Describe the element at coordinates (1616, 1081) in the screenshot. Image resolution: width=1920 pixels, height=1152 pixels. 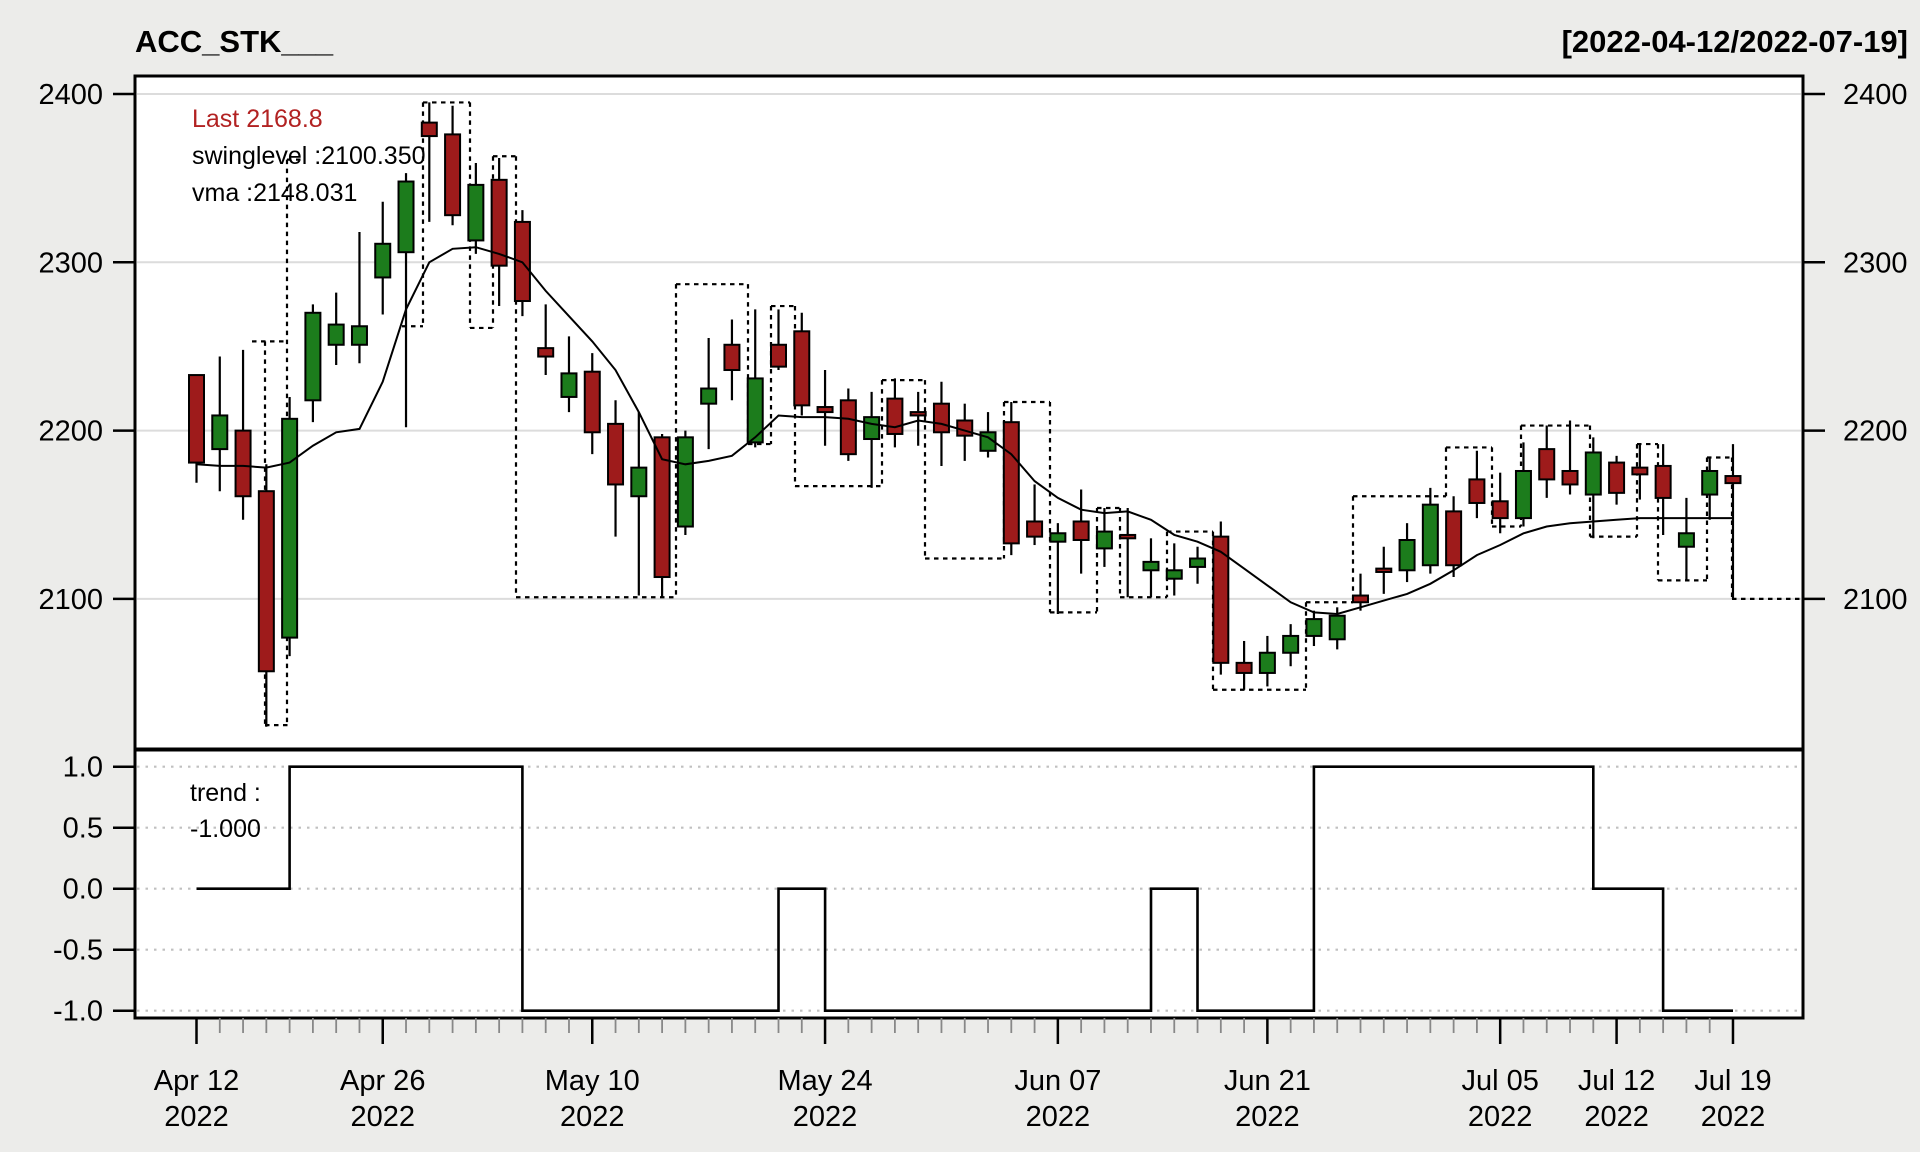
I see `x-axis-label-date: Jul 12` at that location.